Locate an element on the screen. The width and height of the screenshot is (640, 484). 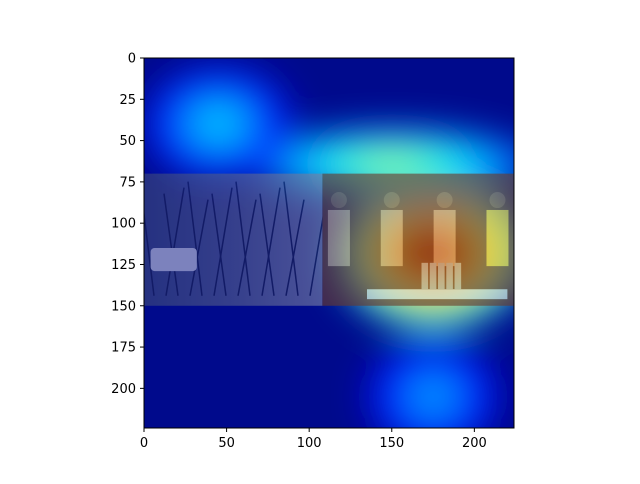
y-tick-label: 150 is located at coordinates (123, 306).